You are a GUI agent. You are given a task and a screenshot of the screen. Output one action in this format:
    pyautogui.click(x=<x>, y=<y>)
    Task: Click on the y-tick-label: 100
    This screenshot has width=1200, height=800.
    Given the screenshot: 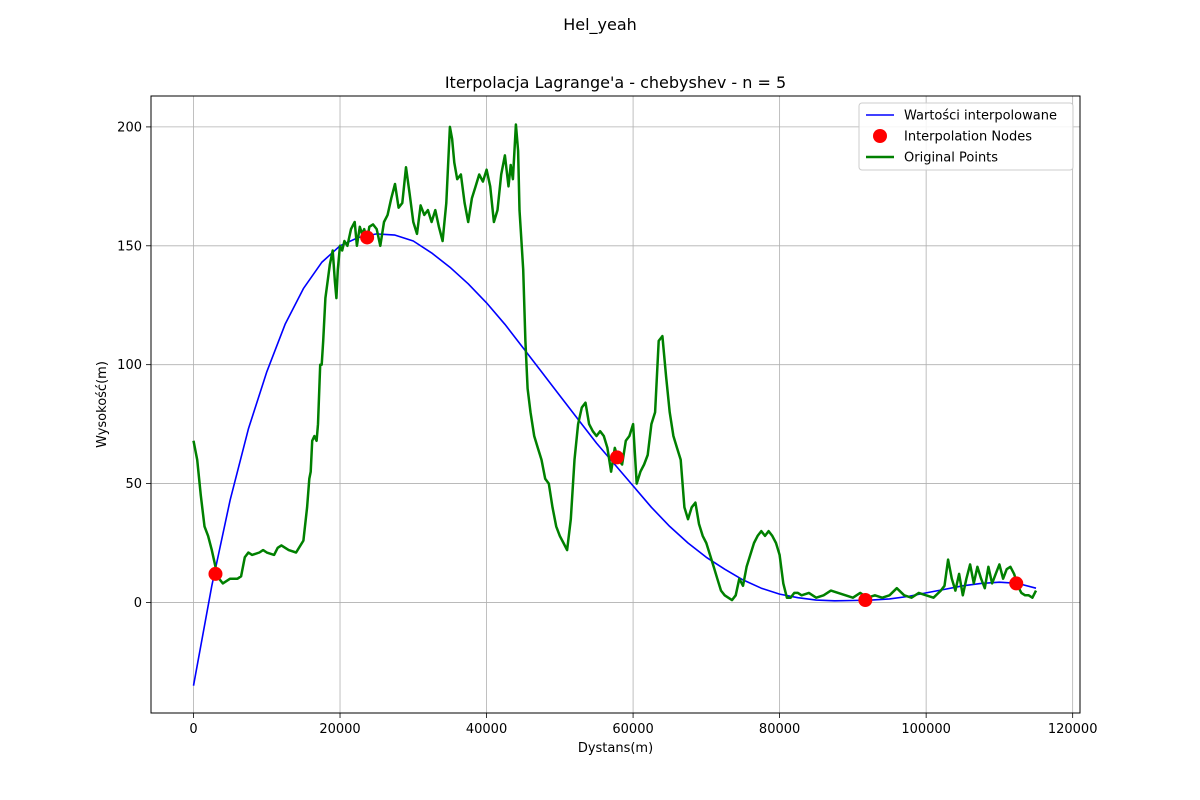 What is the action you would take?
    pyautogui.click(x=129, y=365)
    